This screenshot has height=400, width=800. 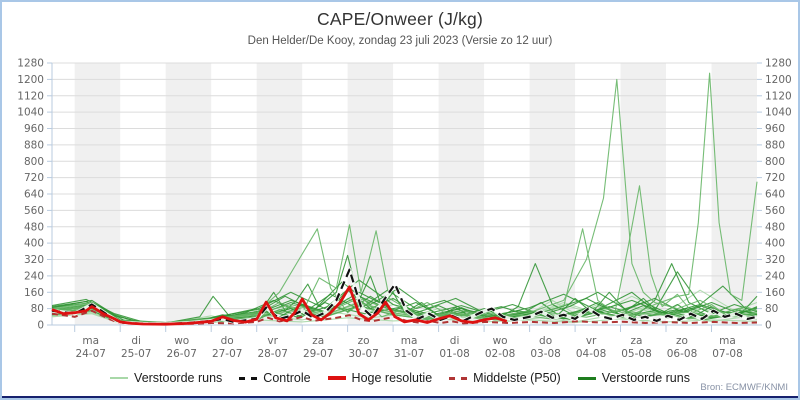 What do you see at coordinates (136, 354) in the screenshot?
I see `svg-text: 25-07` at bounding box center [136, 354].